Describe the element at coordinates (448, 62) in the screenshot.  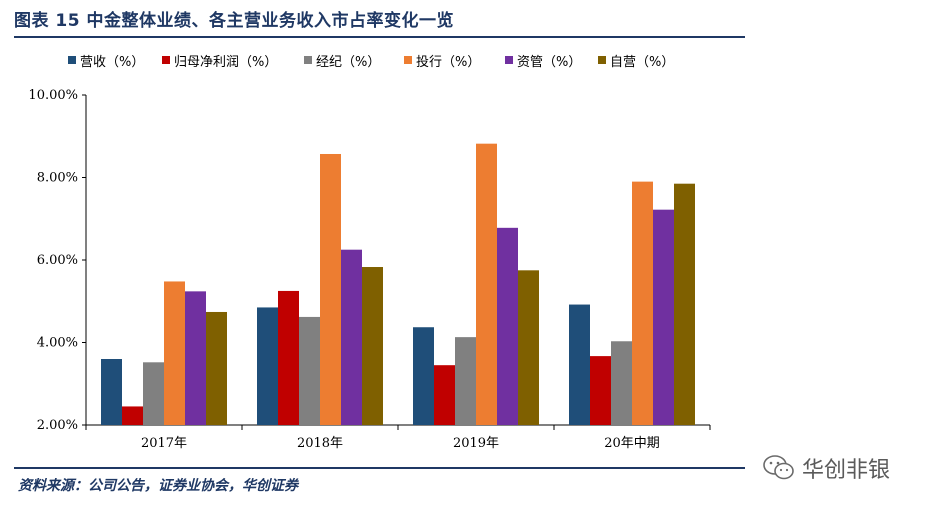
I see `legend-label: 投行（%）` at that location.